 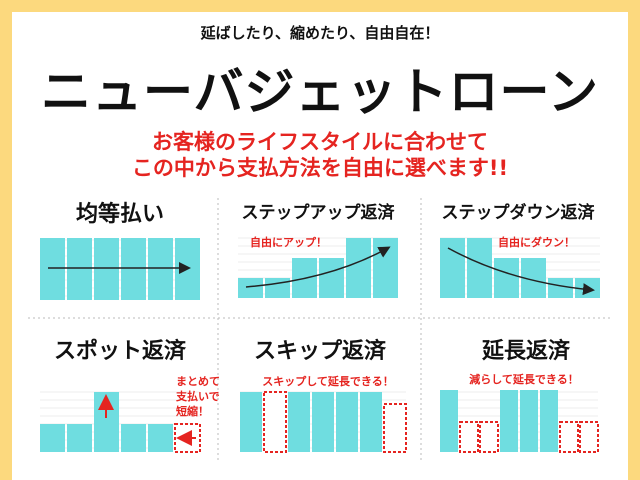 I want to click on panel-title: スキップ返済, so click(x=320, y=351).